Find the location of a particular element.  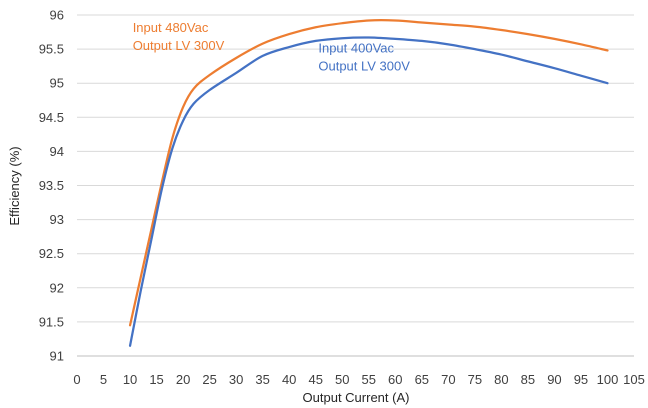

y-tick-labels: 91 91.5 92 92.5 93 93.5 94 94.5 95 95.5 96 is located at coordinates (51, 186).